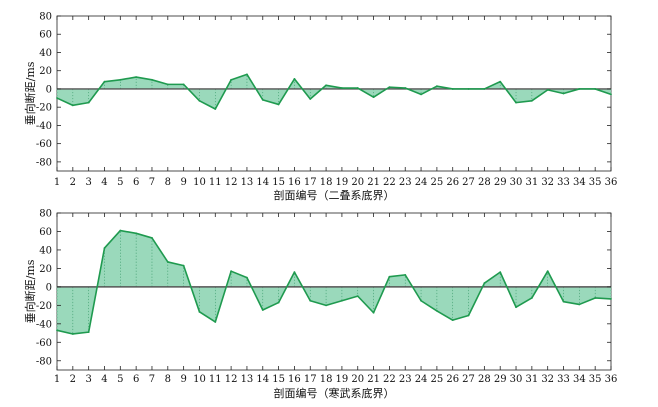 Image resolution: width=658 pixels, height=407 pixels. Describe the element at coordinates (120, 379) in the screenshot. I see `x-tick-label: 5` at that location.